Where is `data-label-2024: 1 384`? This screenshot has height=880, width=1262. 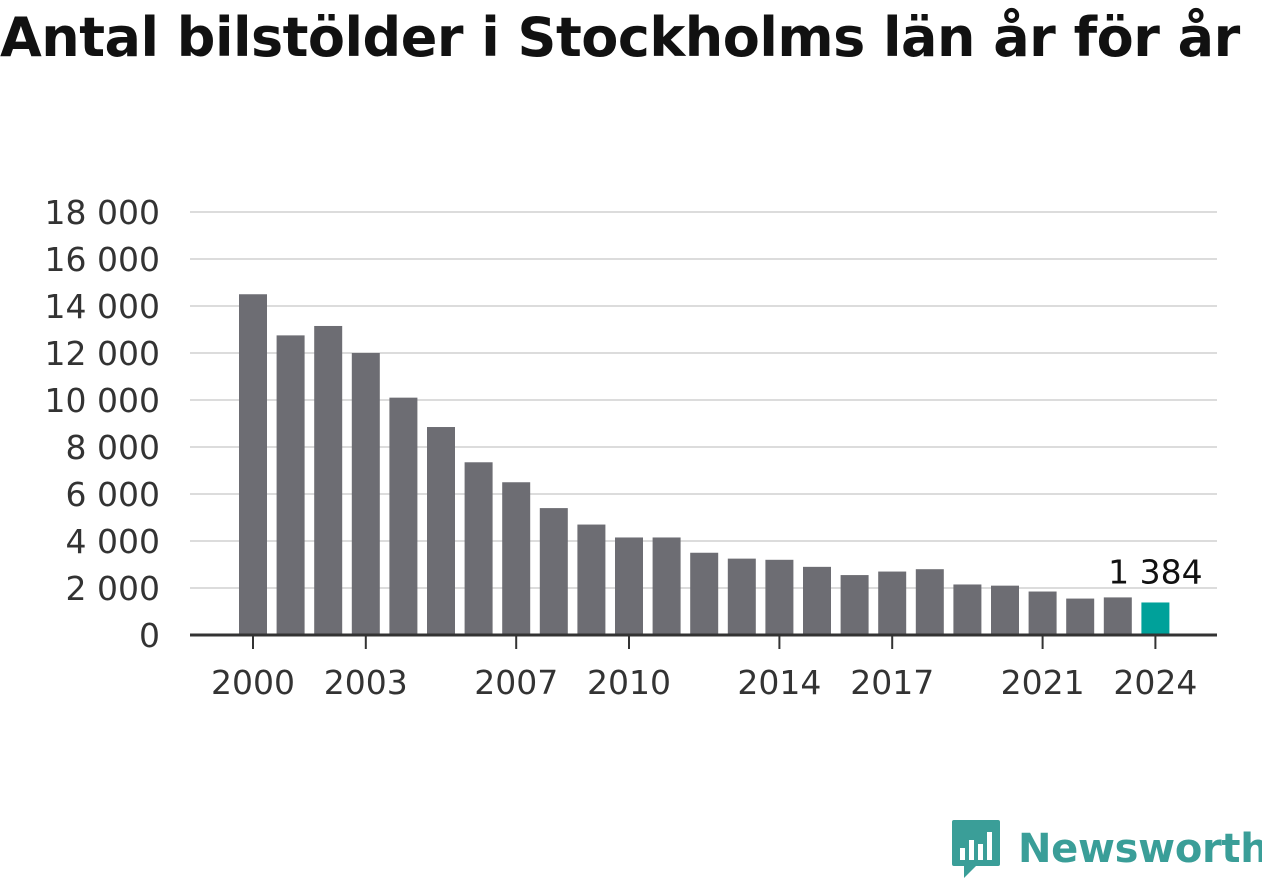 data-label-2024: 1 384 is located at coordinates (1155, 571).